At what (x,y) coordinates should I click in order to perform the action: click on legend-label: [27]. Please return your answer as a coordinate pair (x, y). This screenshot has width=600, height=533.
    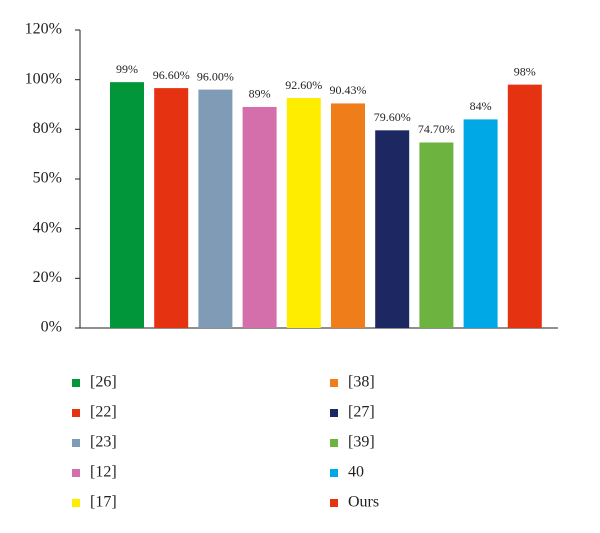
    Looking at the image, I should click on (361, 412).